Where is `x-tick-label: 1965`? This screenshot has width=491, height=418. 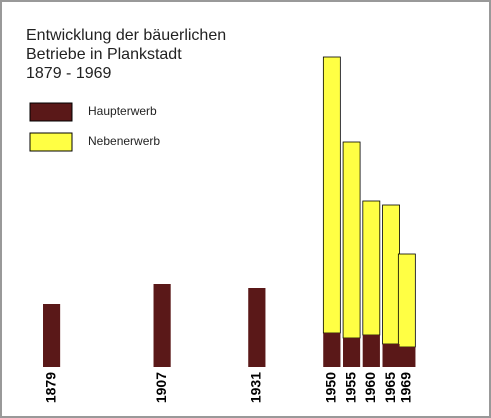 x-tick-label: 1965 is located at coordinates (390, 387).